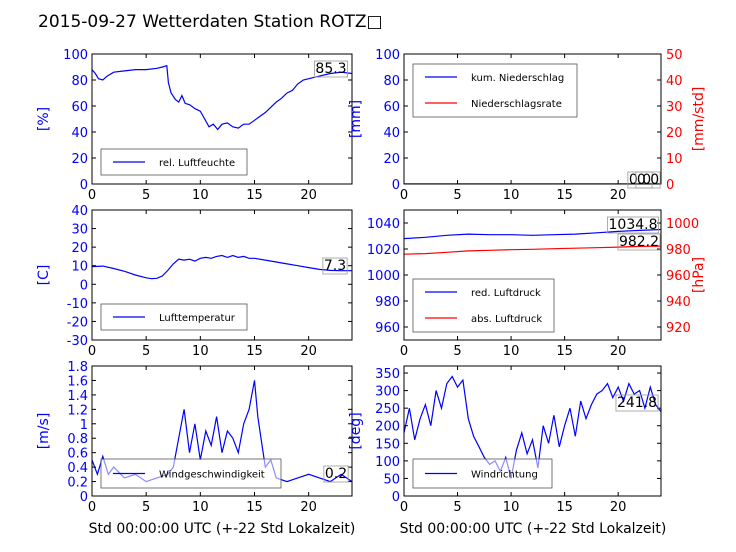 The width and height of the screenshot is (736, 552). I want to click on y-tick-label: 60, so click(79, 107).